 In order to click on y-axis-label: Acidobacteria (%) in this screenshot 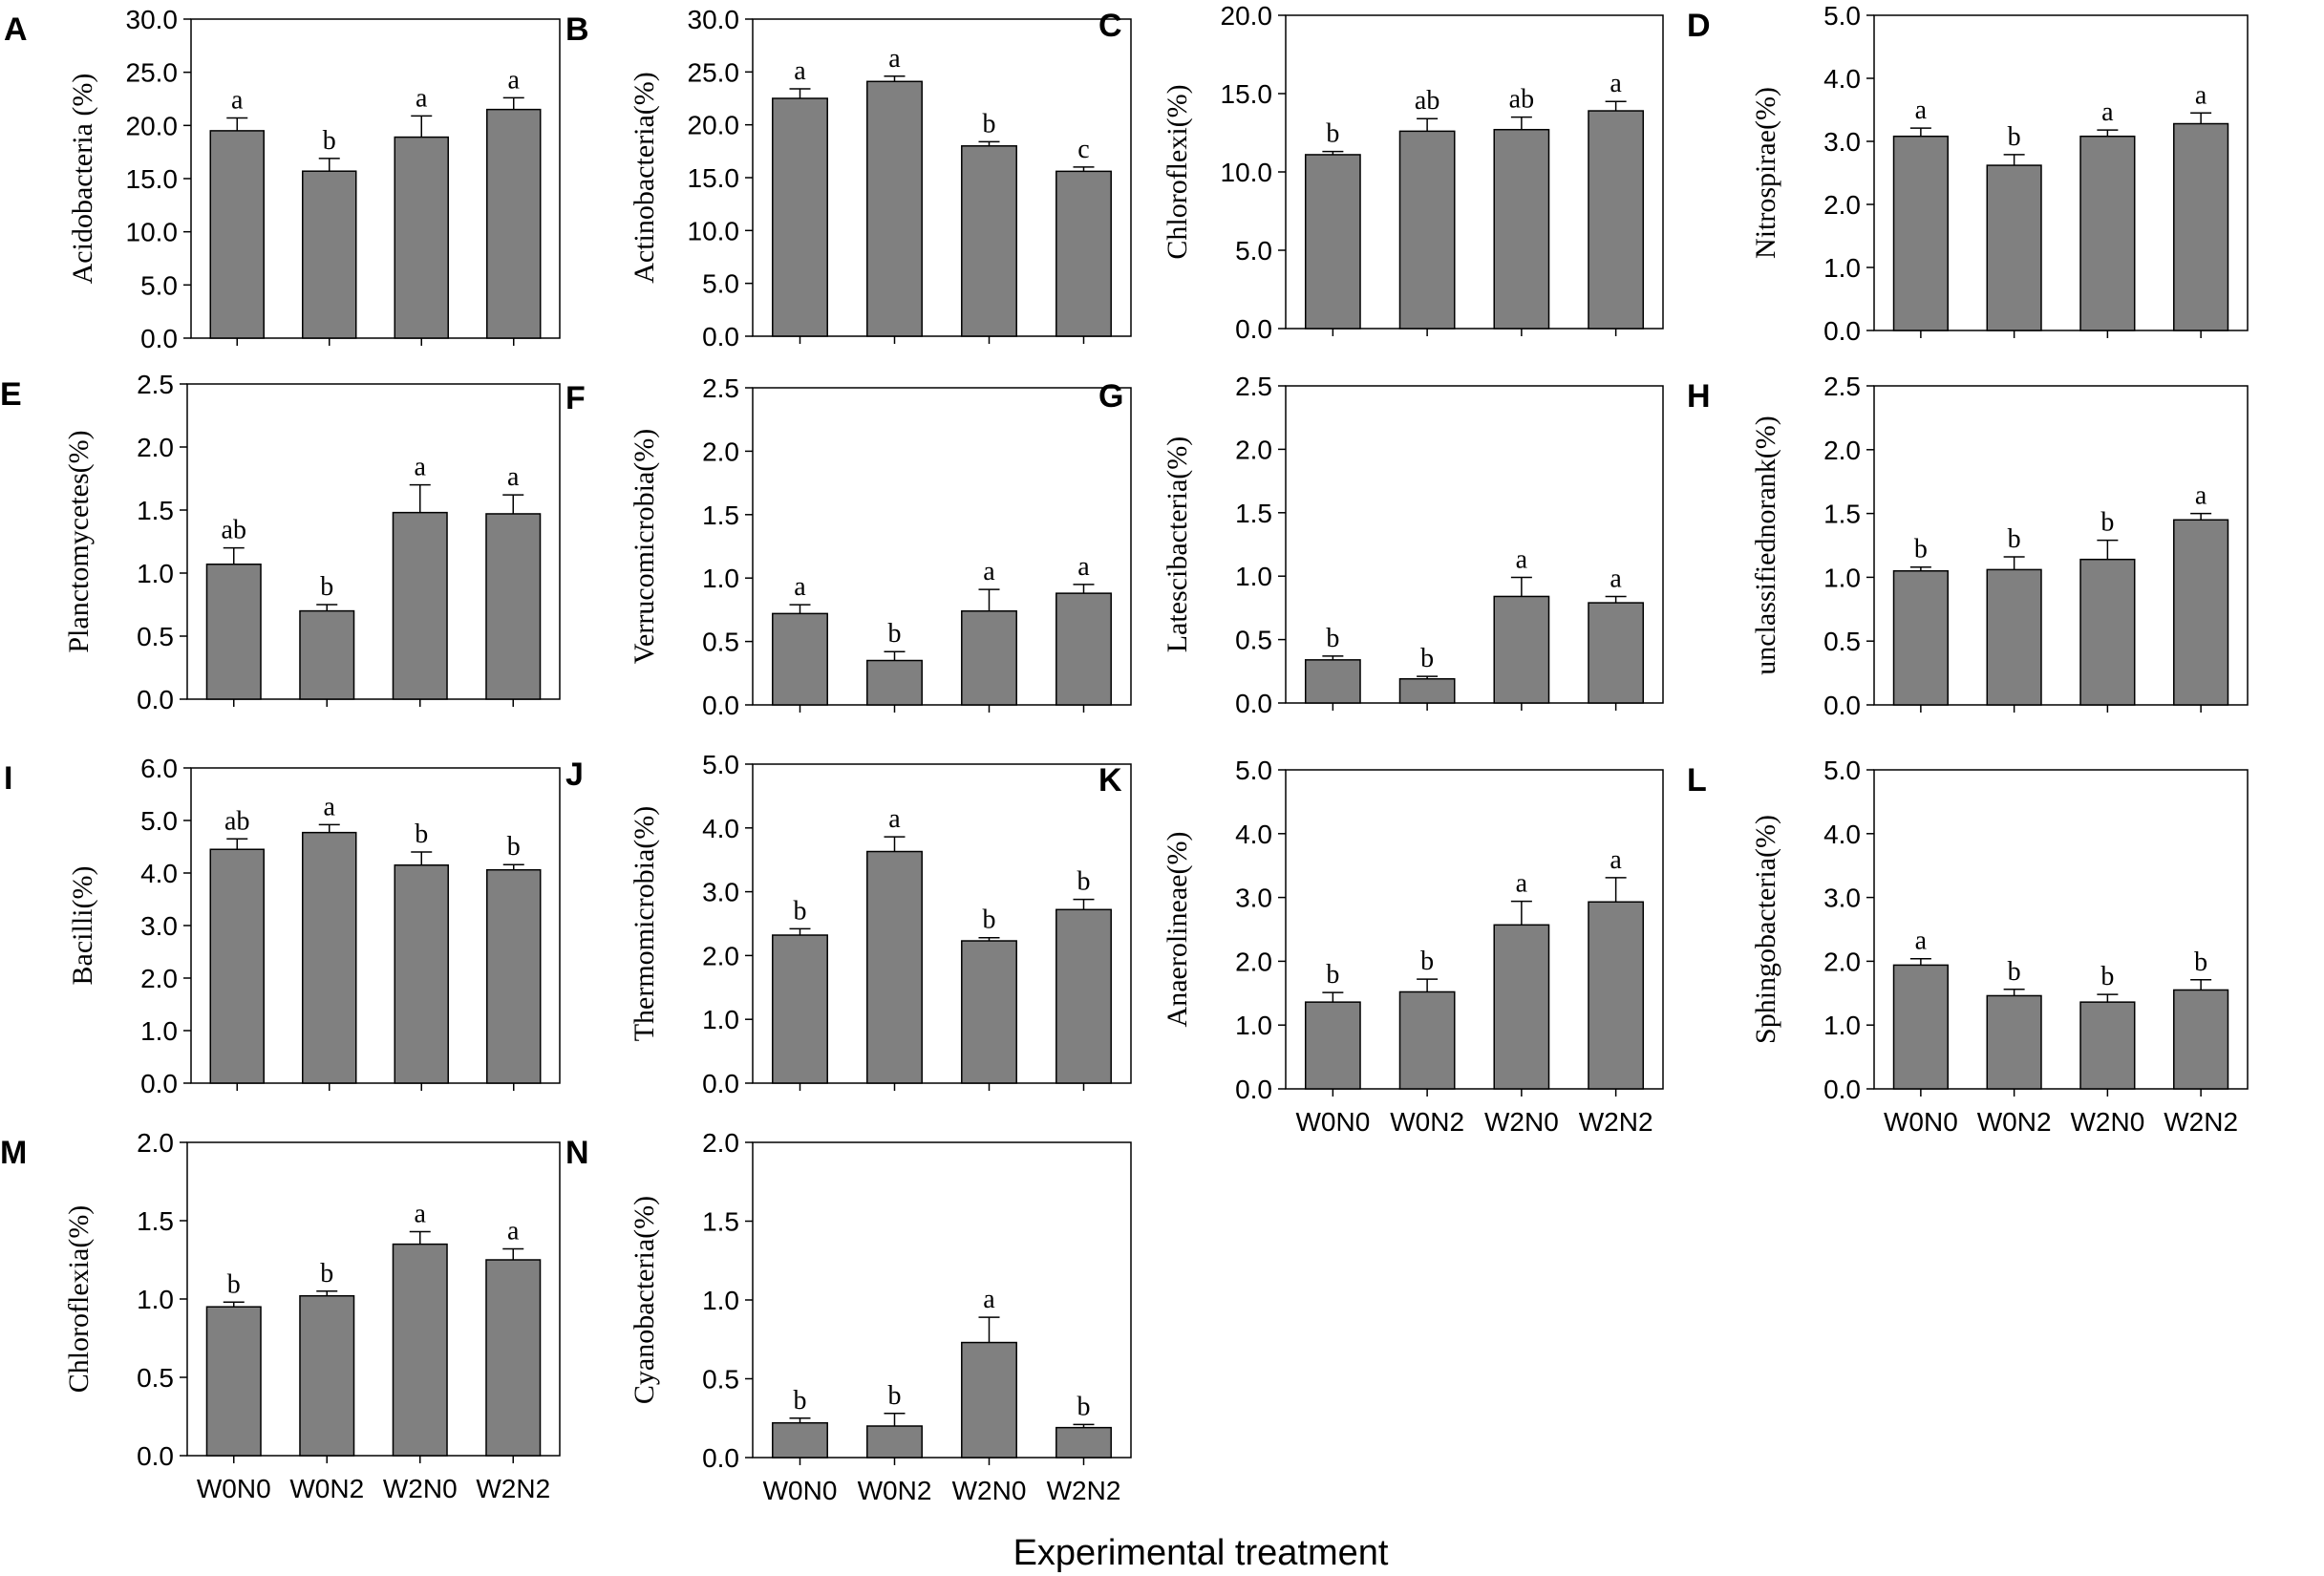, I will do `click(82, 180)`.